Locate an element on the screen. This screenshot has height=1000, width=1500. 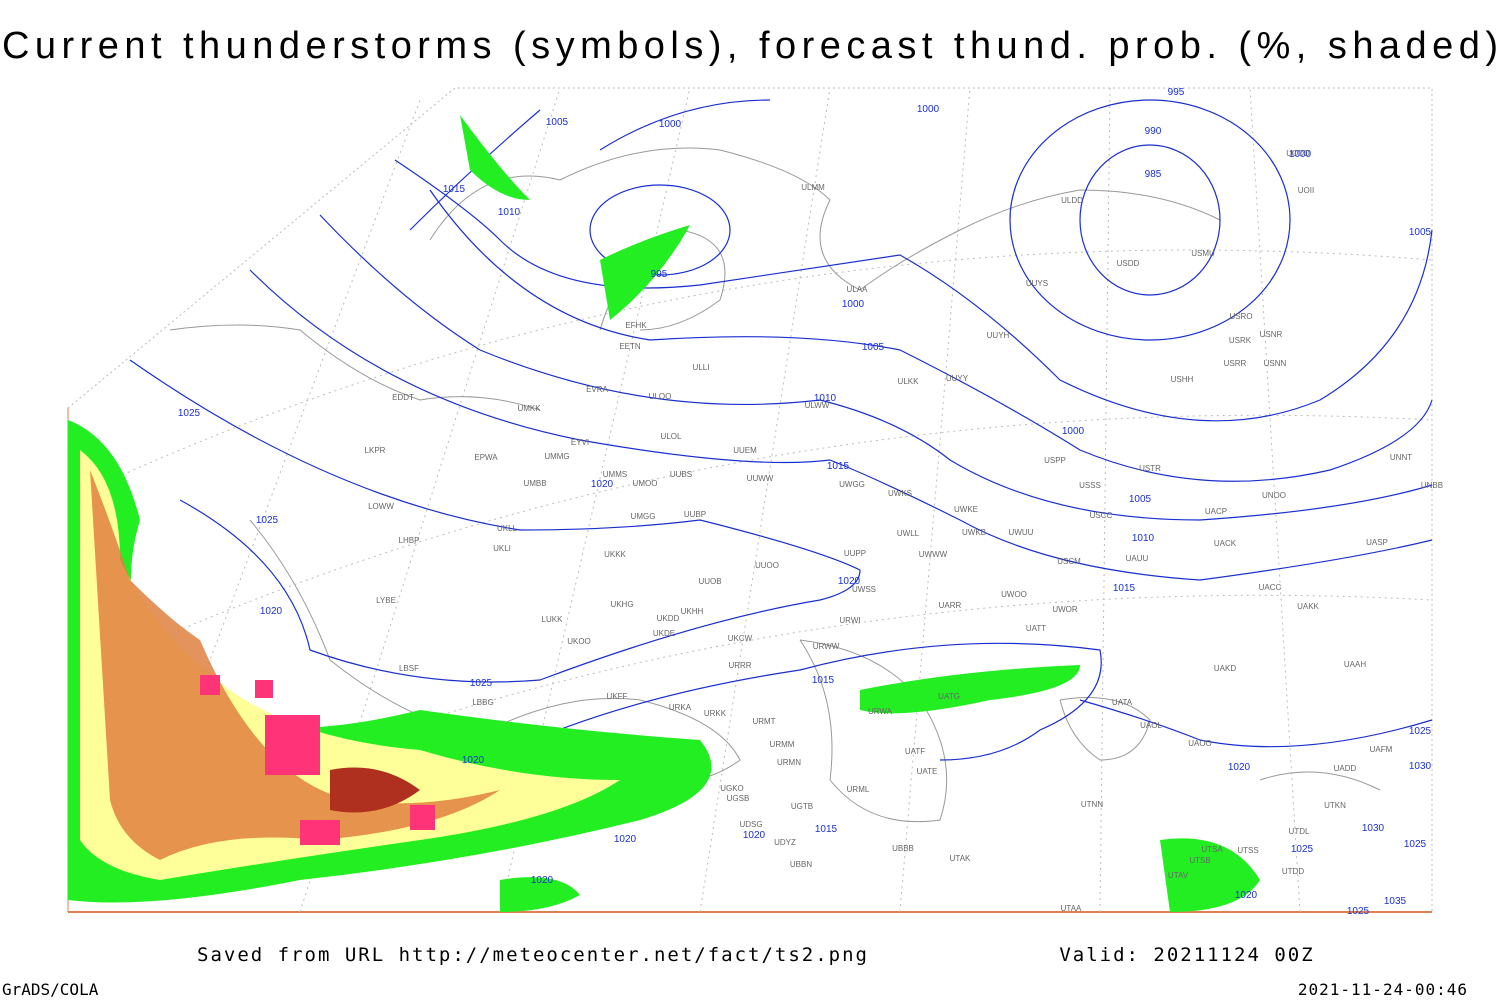
station-label: URWW is located at coordinates (826, 646).